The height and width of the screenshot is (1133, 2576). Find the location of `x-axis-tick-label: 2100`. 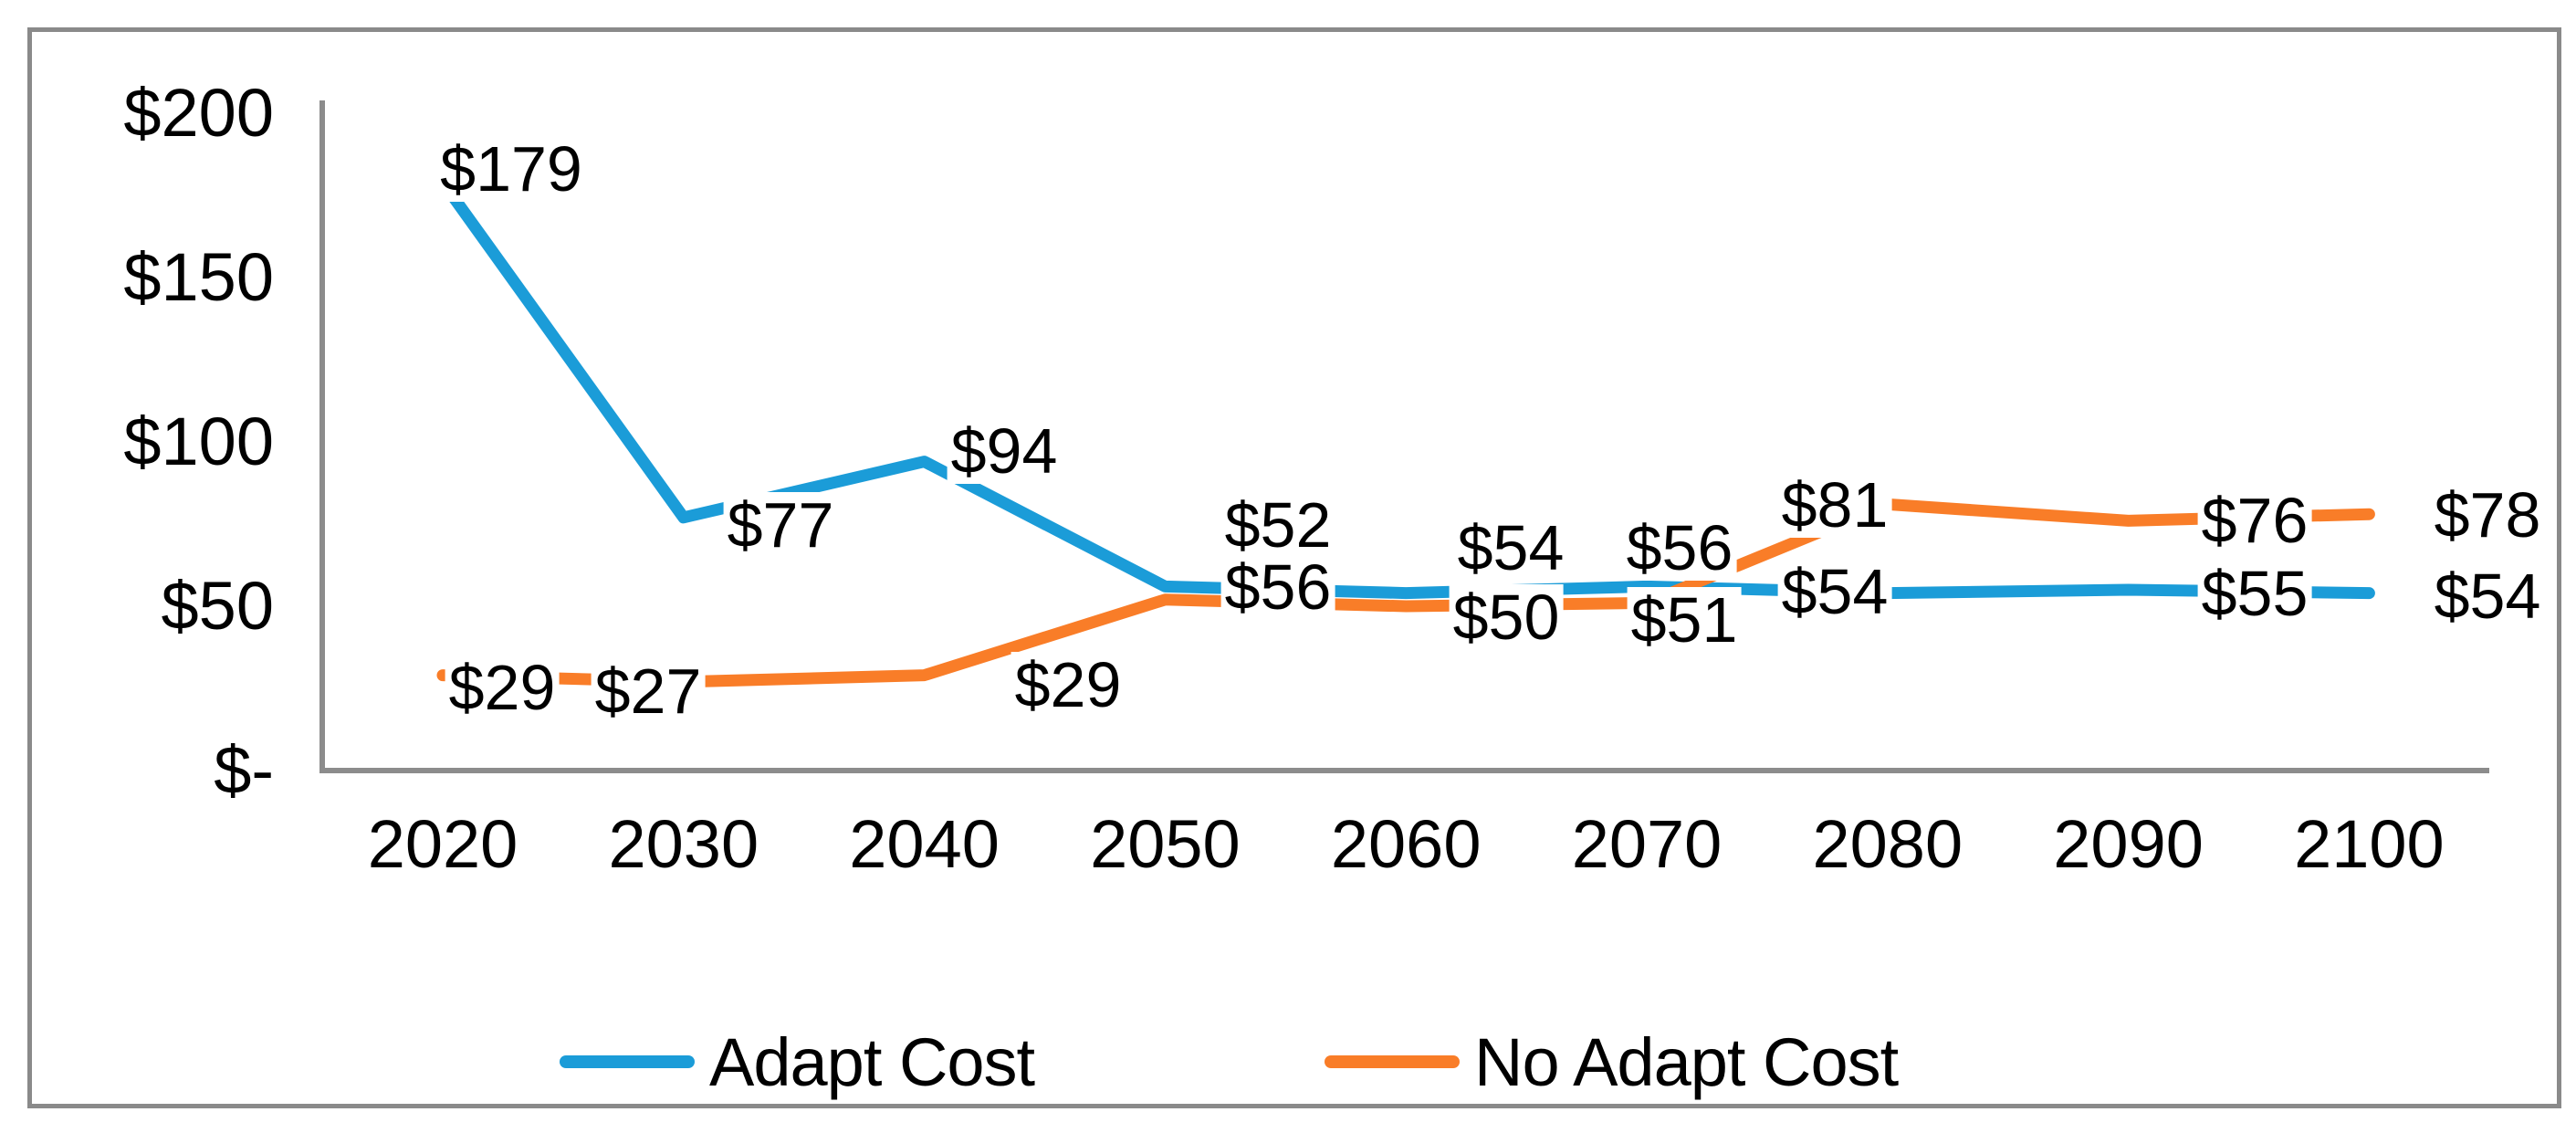

x-axis-tick-label: 2100 is located at coordinates (2370, 844).